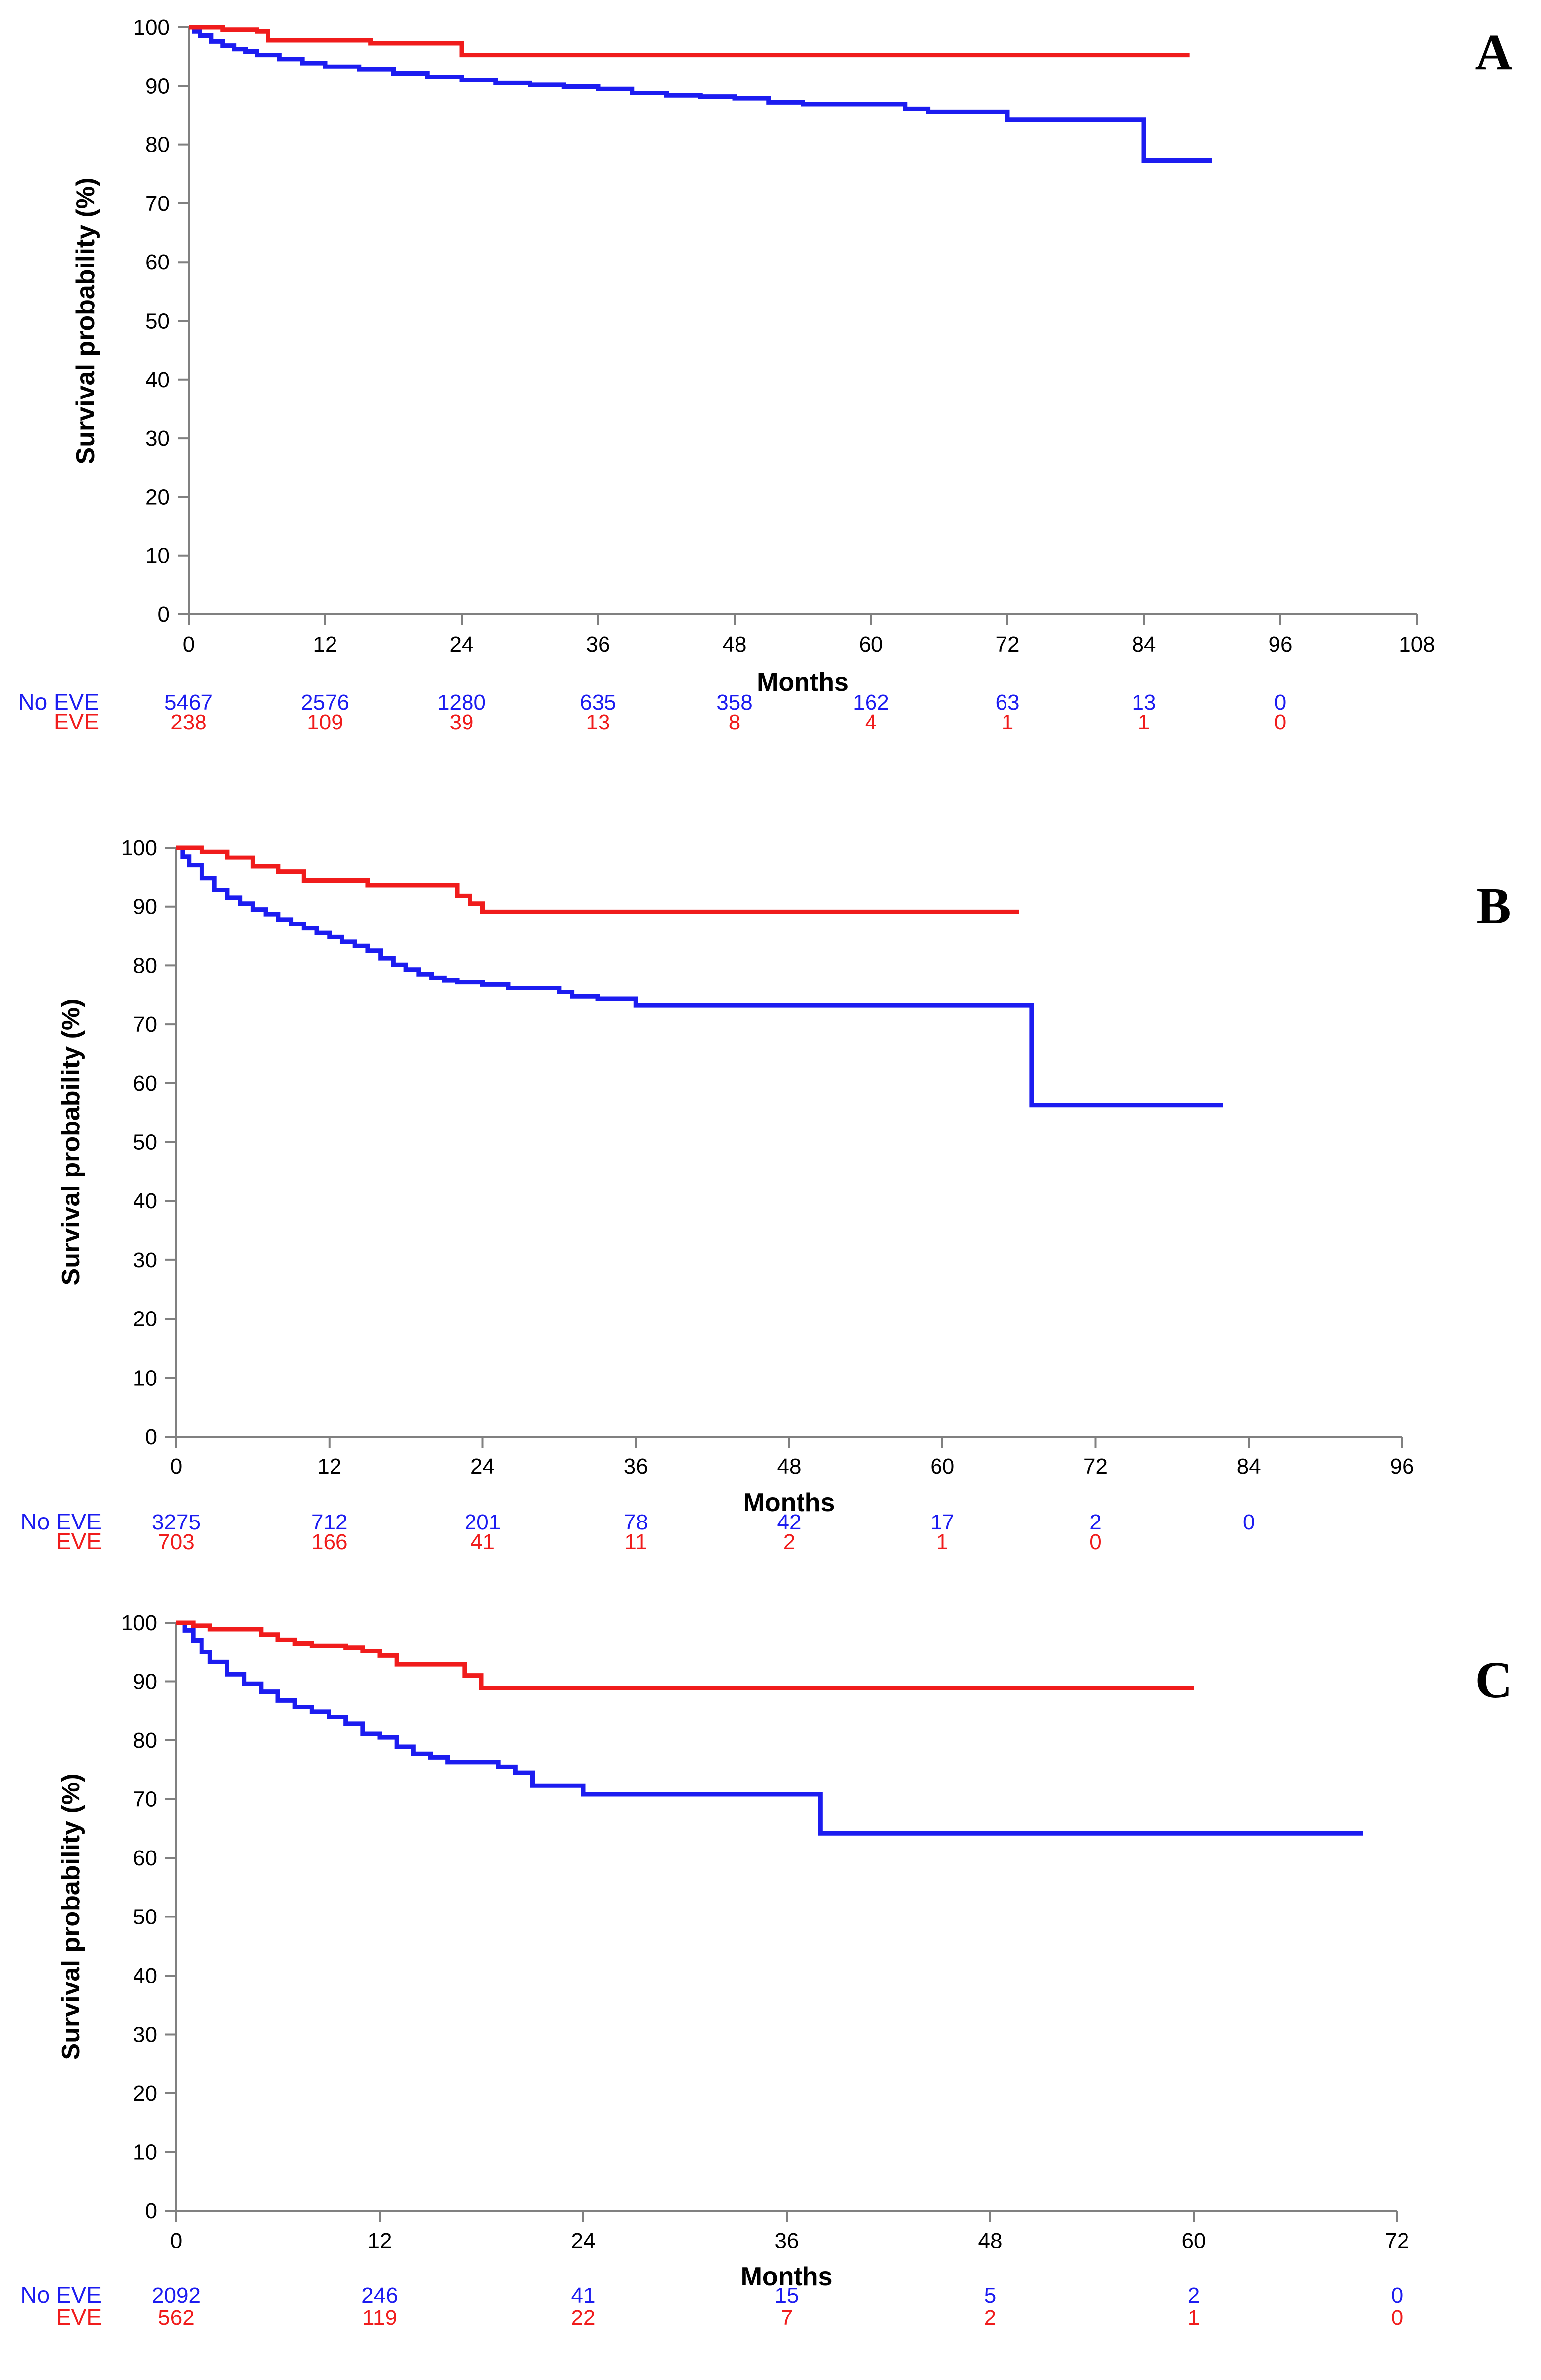  Describe the element at coordinates (462, 722) in the screenshot. I see `risk-count-eve: 39` at that location.